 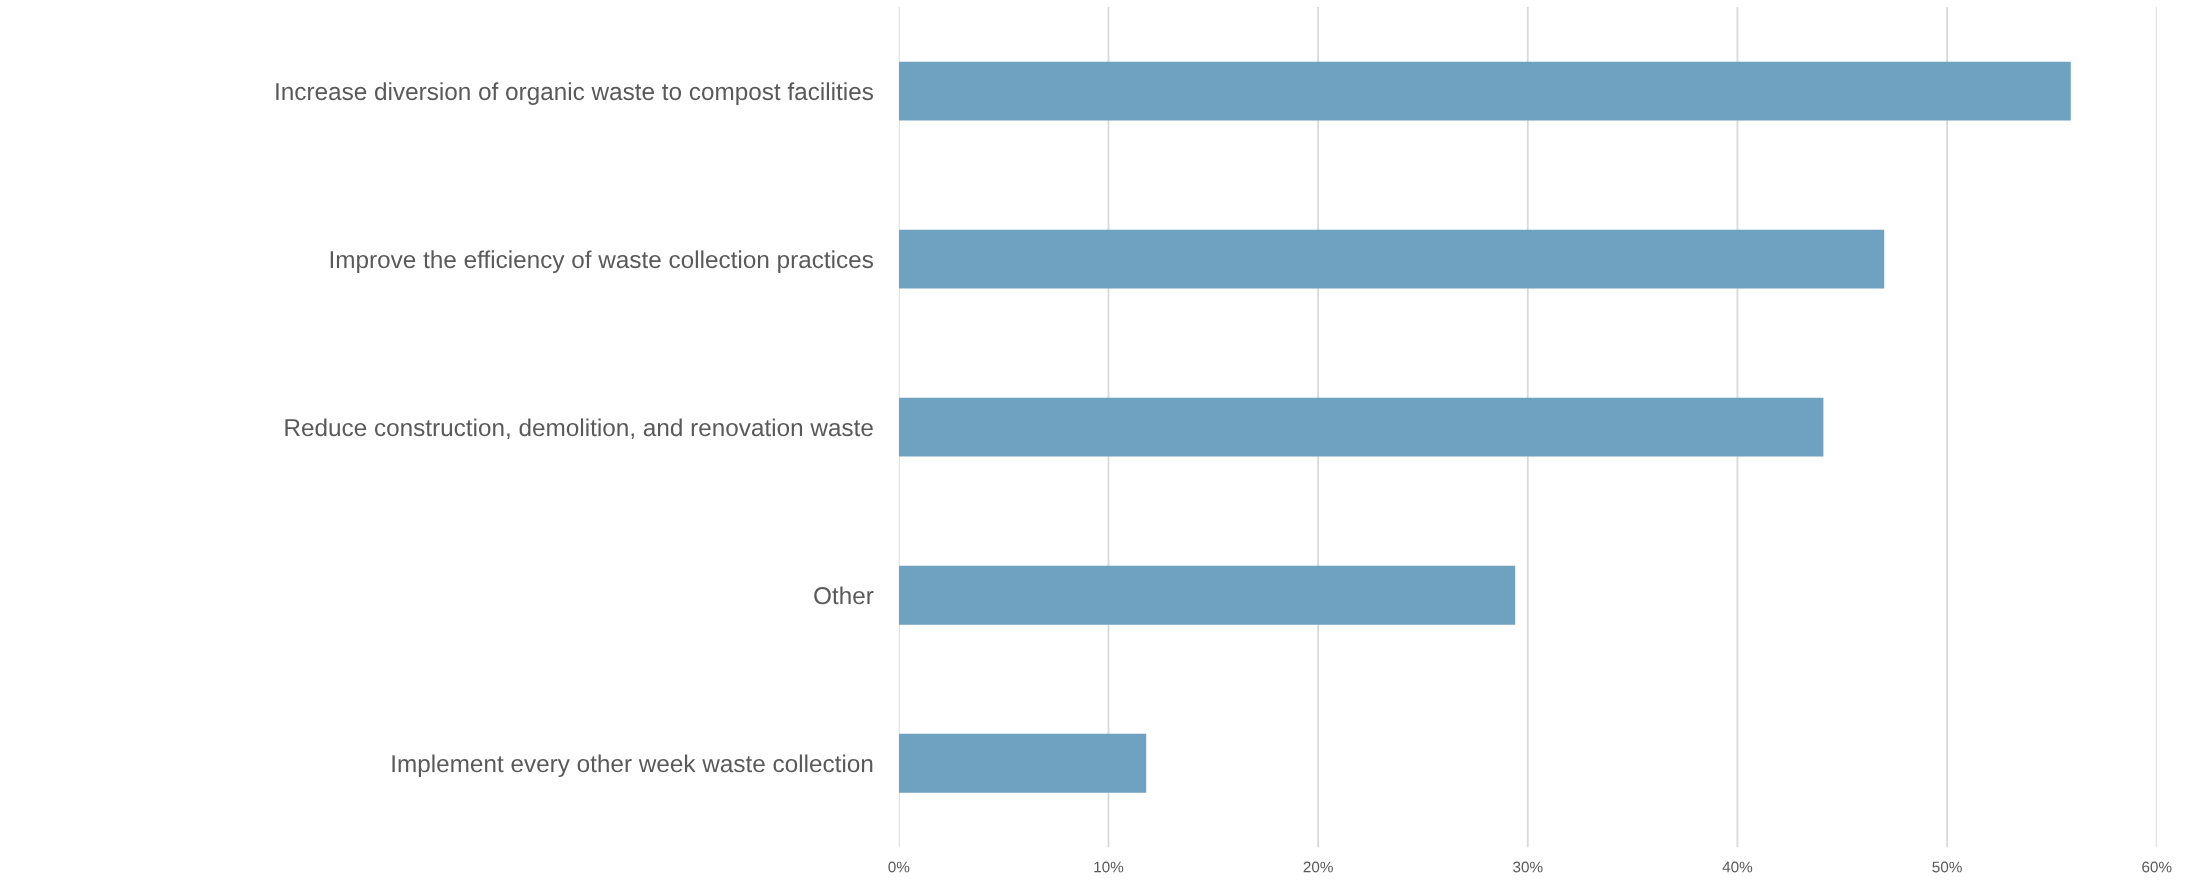 I want to click on x-tick-label: 10%, so click(x=1109, y=867).